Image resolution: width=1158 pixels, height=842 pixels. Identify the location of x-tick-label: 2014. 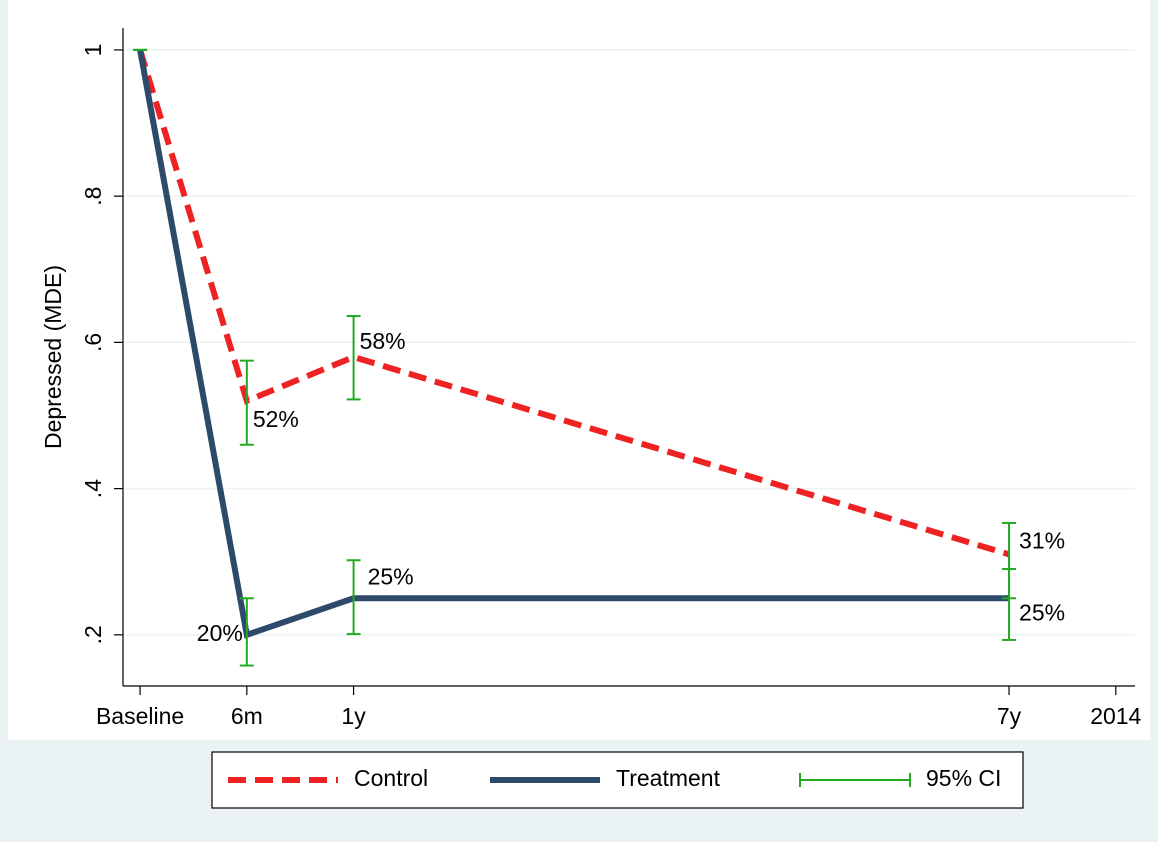
(1115, 716).